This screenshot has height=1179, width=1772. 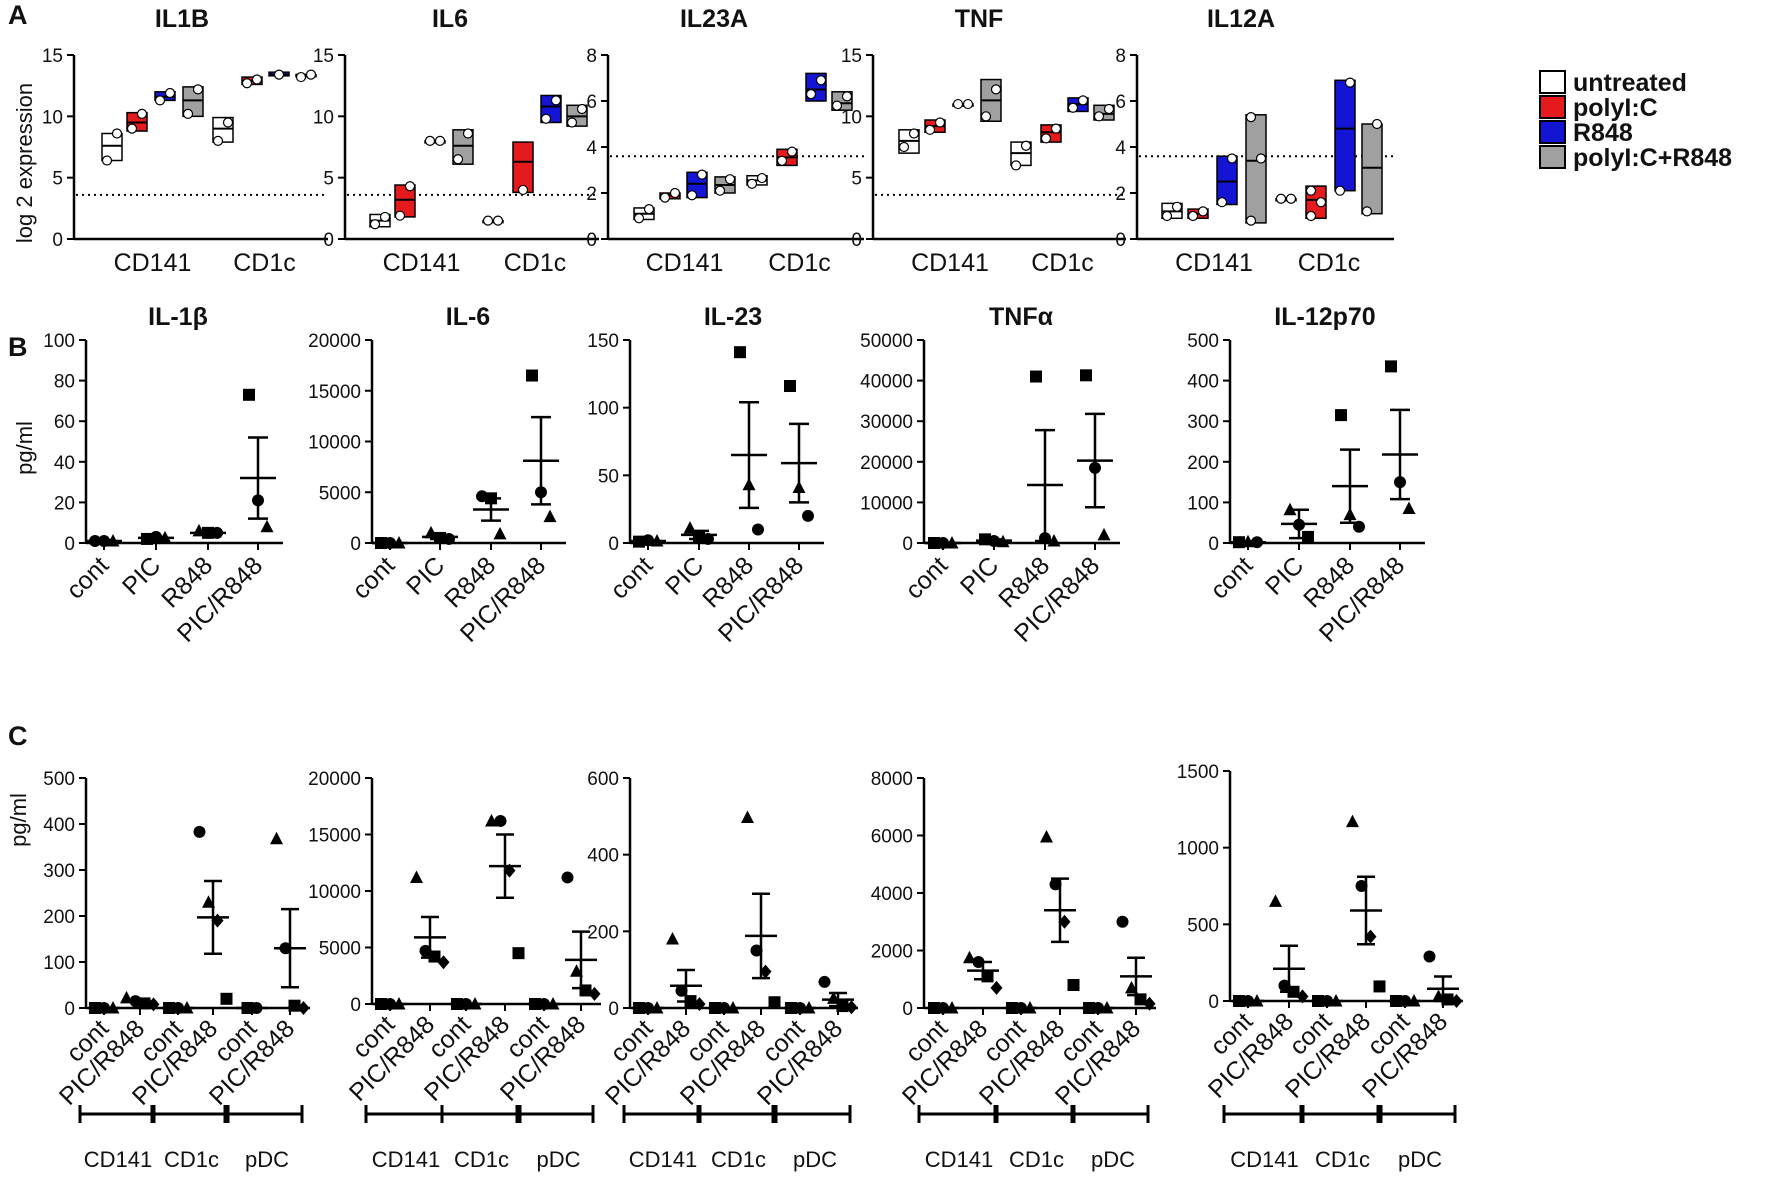 I want to click on chart-title: IL1B, so click(x=182, y=19).